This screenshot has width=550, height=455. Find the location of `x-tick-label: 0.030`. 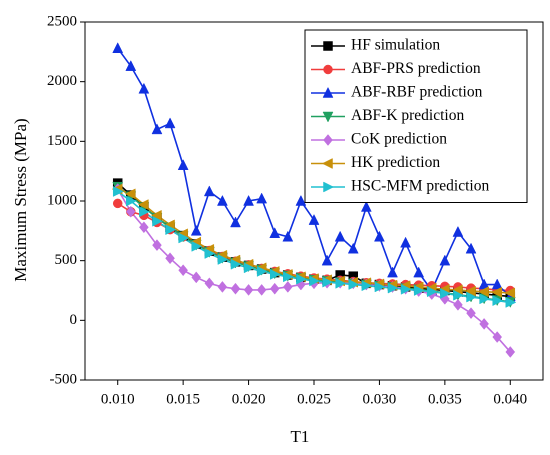

x-tick-label: 0.030 is located at coordinates (380, 399).